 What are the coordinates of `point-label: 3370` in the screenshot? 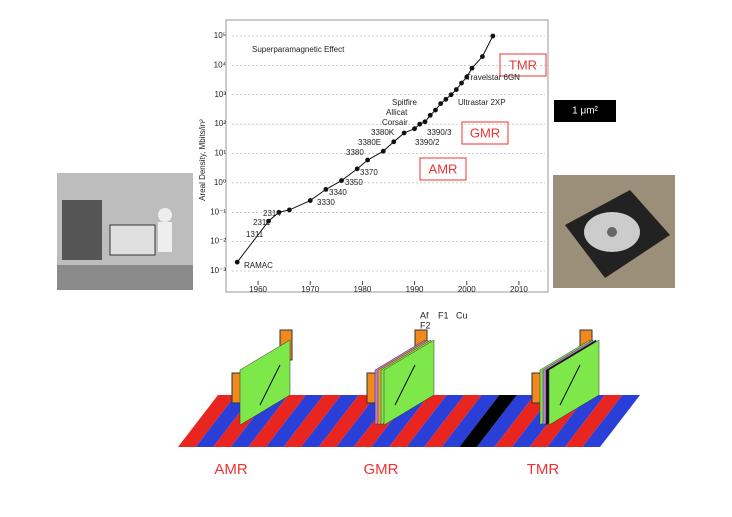 It's located at (369, 172).